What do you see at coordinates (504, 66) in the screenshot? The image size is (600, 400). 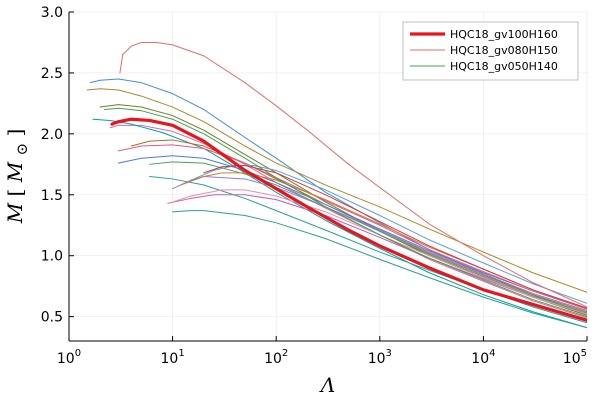 I see `legend-label: HQC18_gv050H140` at bounding box center [504, 66].